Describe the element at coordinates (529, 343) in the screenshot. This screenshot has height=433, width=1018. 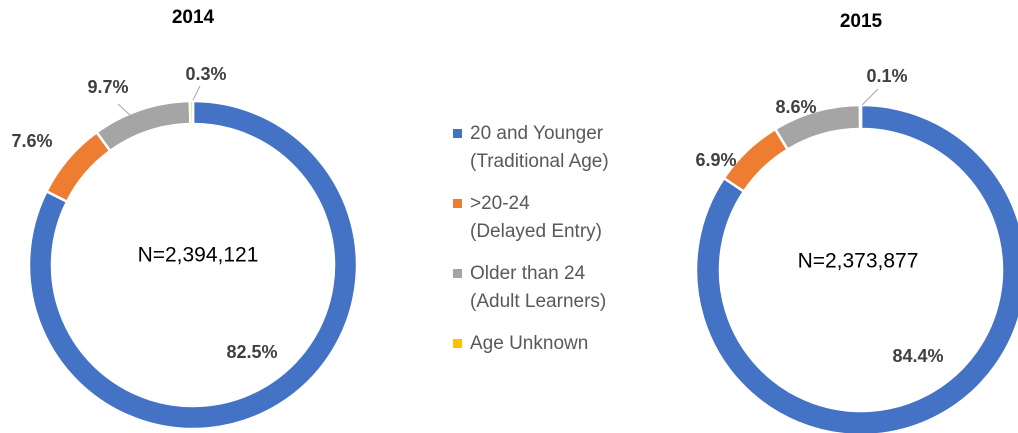
I see `legend-label: Age Unknown` at that location.